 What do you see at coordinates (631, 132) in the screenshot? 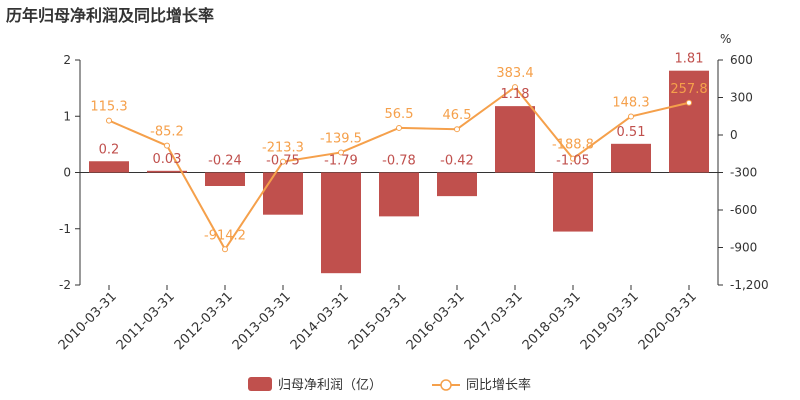
I see `bar-value-label: 0.51` at bounding box center [631, 132].